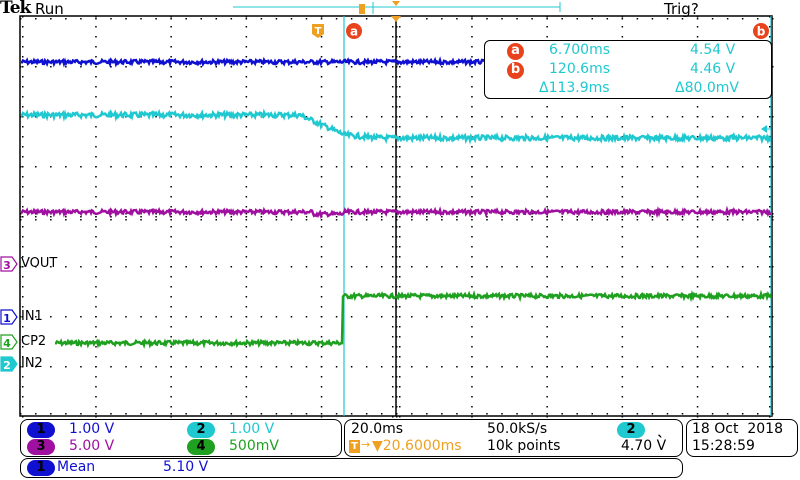 This screenshot has height=480, width=800. What do you see at coordinates (354, 446) in the screenshot?
I see `trigger-position-icon: T` at bounding box center [354, 446].